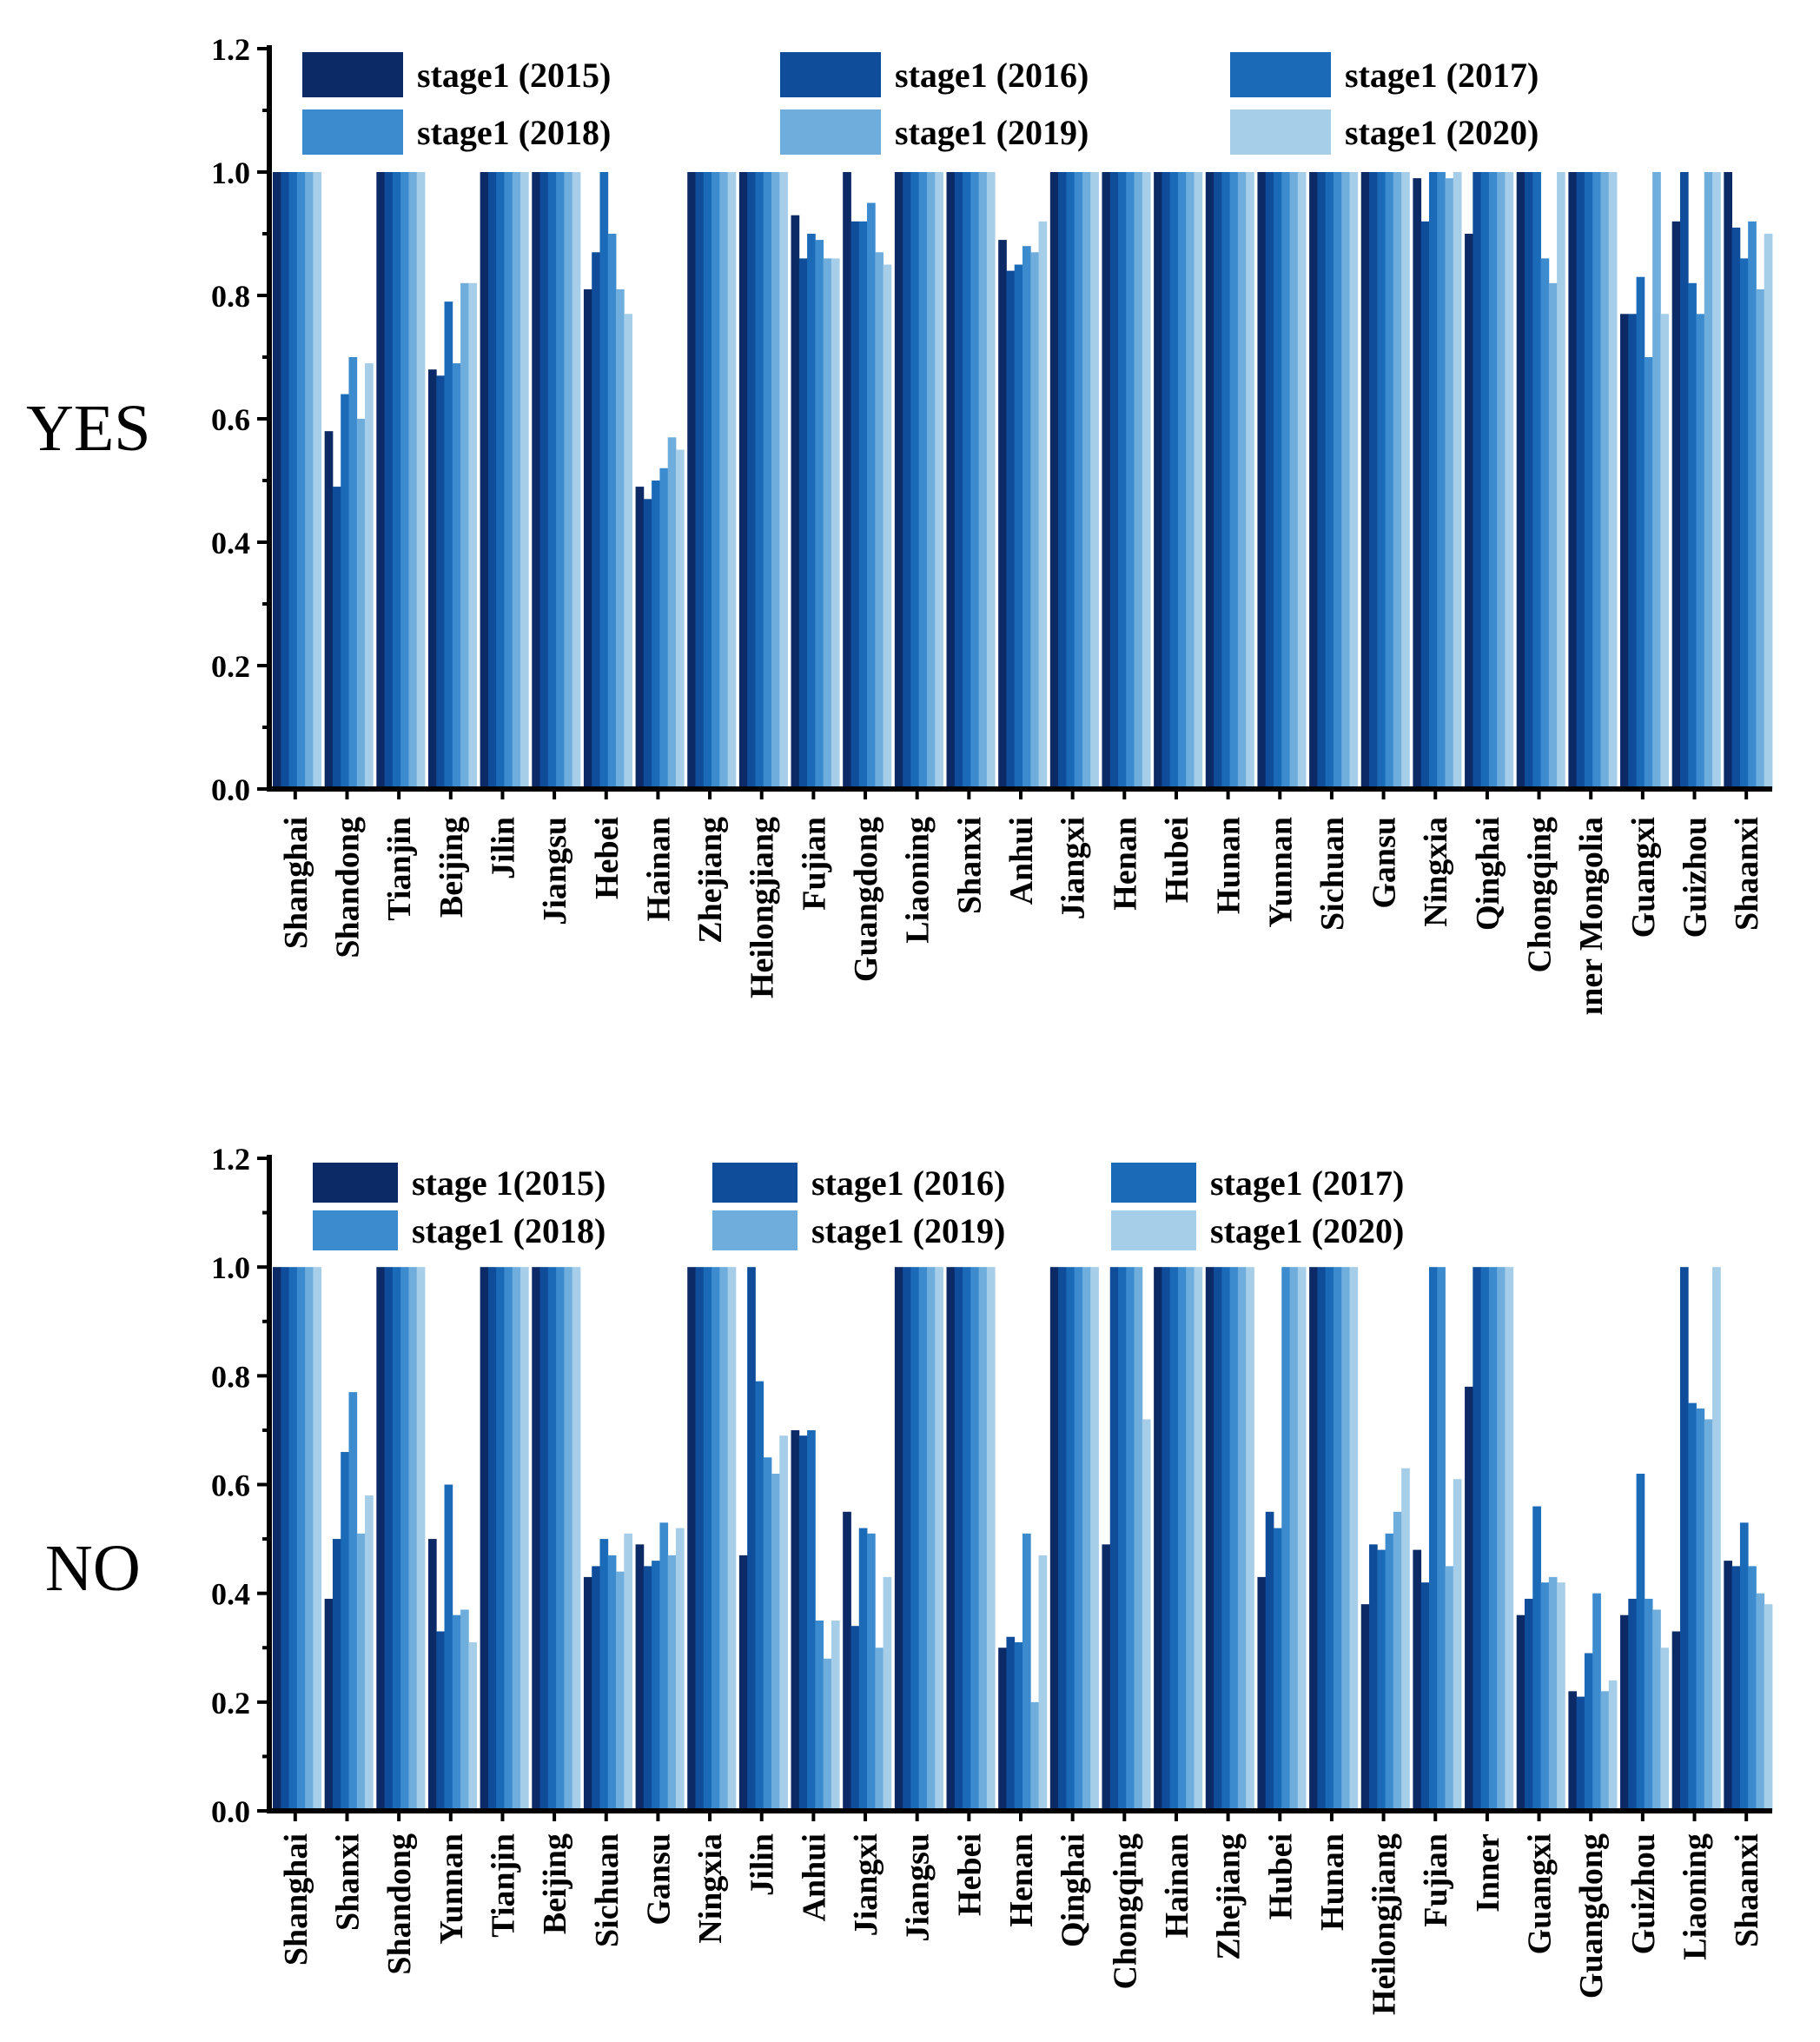  What do you see at coordinates (509, 1230) in the screenshot?
I see `legend-label: stage1 (2018)` at bounding box center [509, 1230].